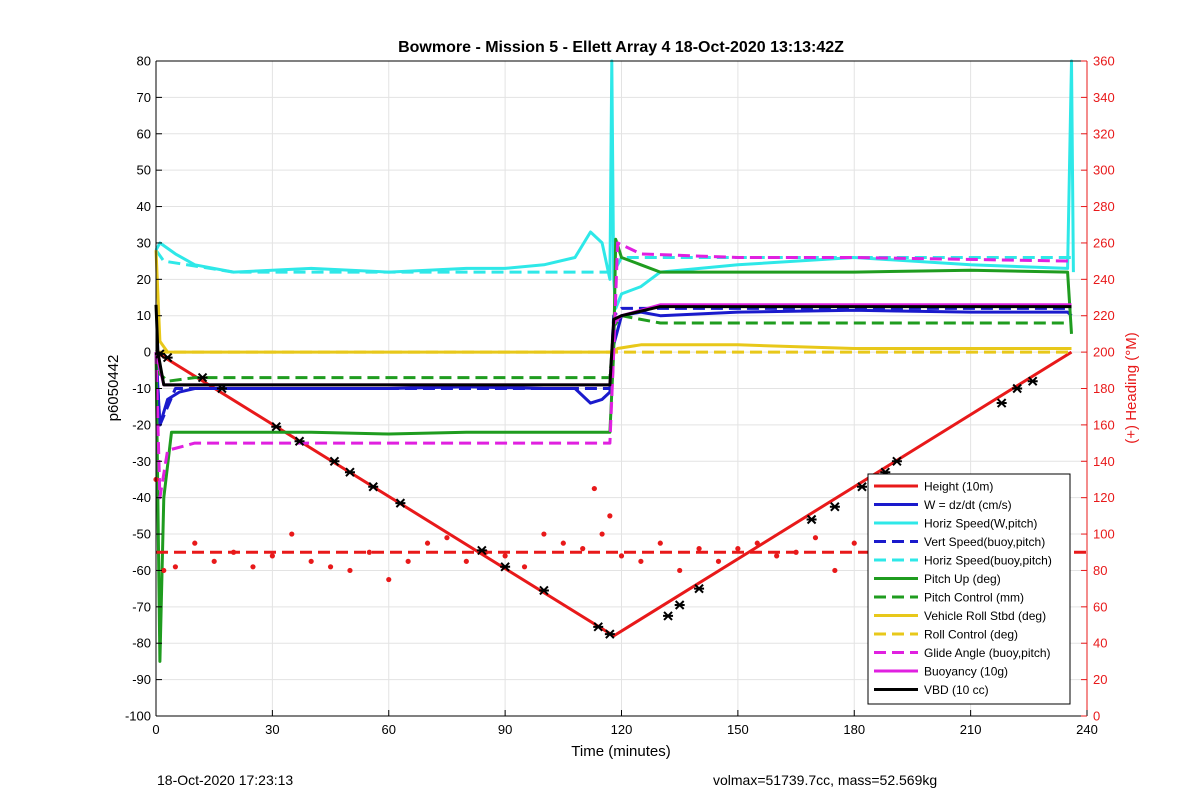 This screenshot has height=804, width=1200. Describe the element at coordinates (1100, 679) in the screenshot. I see `y-right-tick-label: 20` at that location.